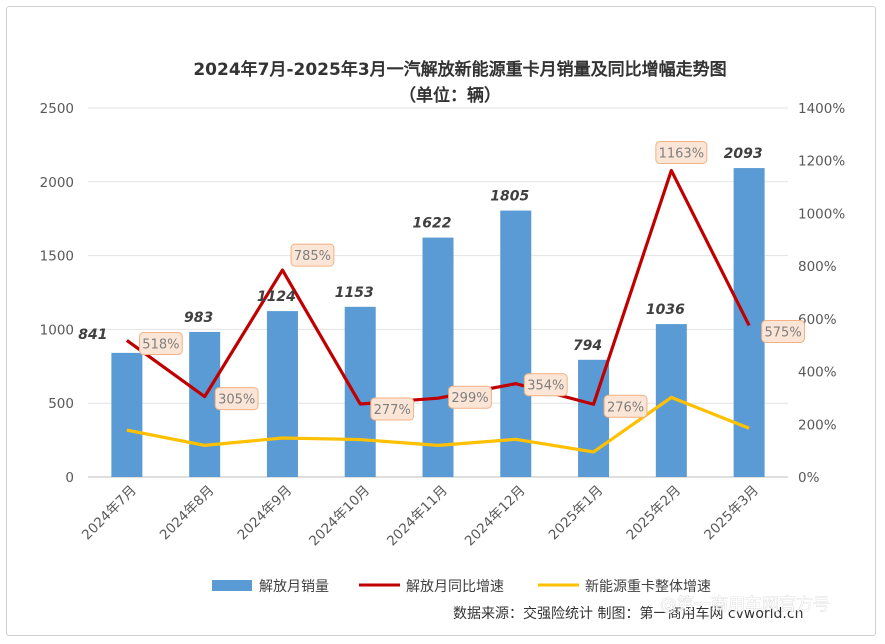 Image resolution: width=885 pixels, height=644 pixels. Describe the element at coordinates (354, 293) in the screenshot. I see `bar-value-label: 1153` at that location.